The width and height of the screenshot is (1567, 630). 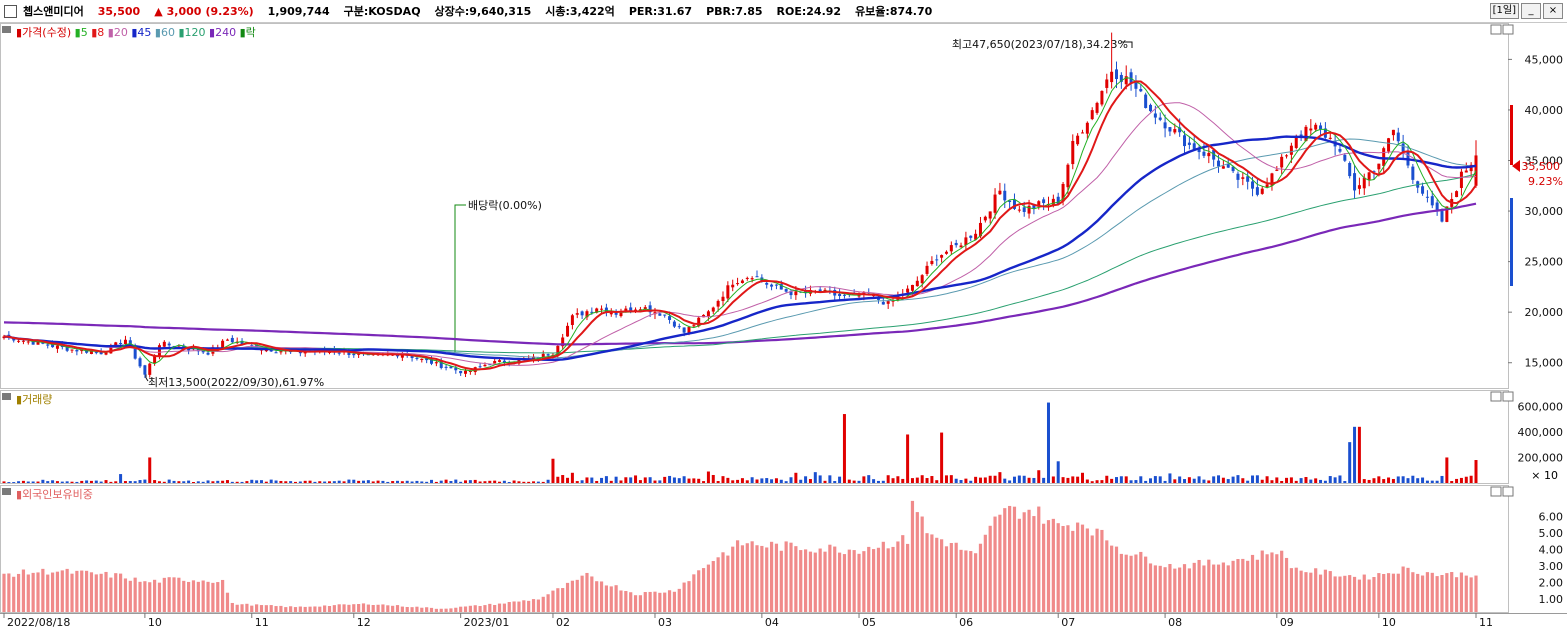 I want to click on legend-item-60: 60, so click(x=168, y=32).